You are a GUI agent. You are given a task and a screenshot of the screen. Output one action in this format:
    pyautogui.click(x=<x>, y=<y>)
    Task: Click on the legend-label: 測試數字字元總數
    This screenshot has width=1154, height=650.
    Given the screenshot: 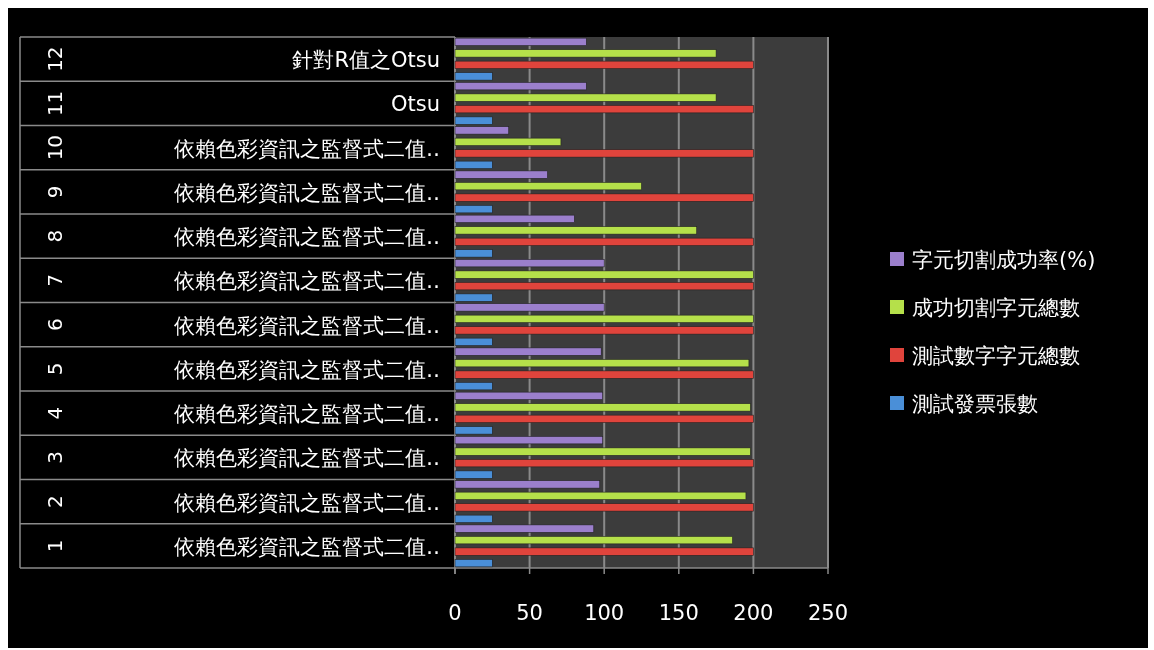 What is the action you would take?
    pyautogui.click(x=996, y=356)
    